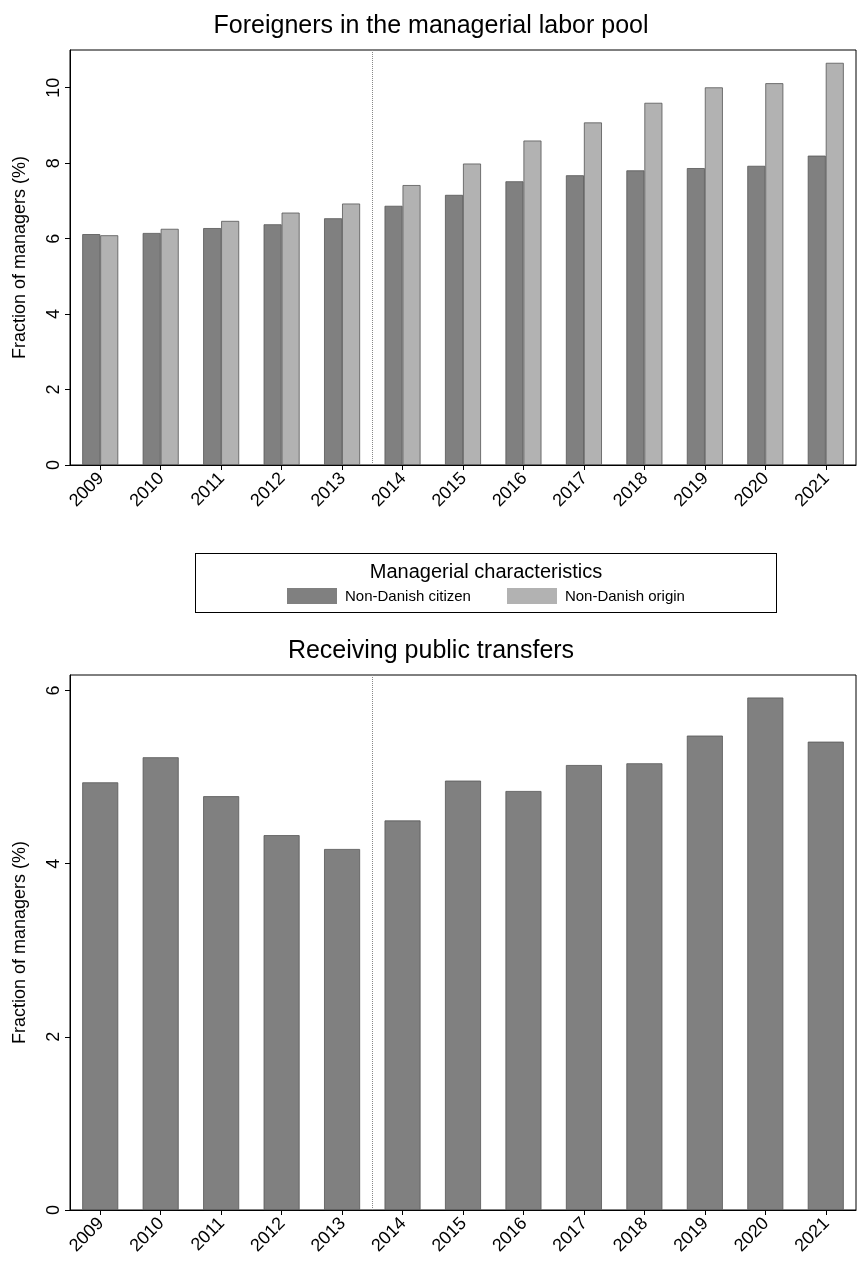 This screenshot has width=862, height=1267. What do you see at coordinates (53, 163) in the screenshot?
I see `y-tick-label: 8` at bounding box center [53, 163].